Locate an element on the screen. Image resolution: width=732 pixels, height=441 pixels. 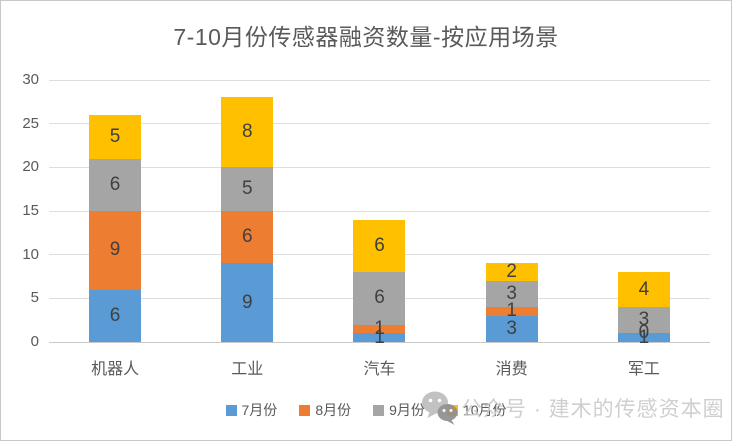
y-tick-label: 25 is located at coordinates (30, 123).